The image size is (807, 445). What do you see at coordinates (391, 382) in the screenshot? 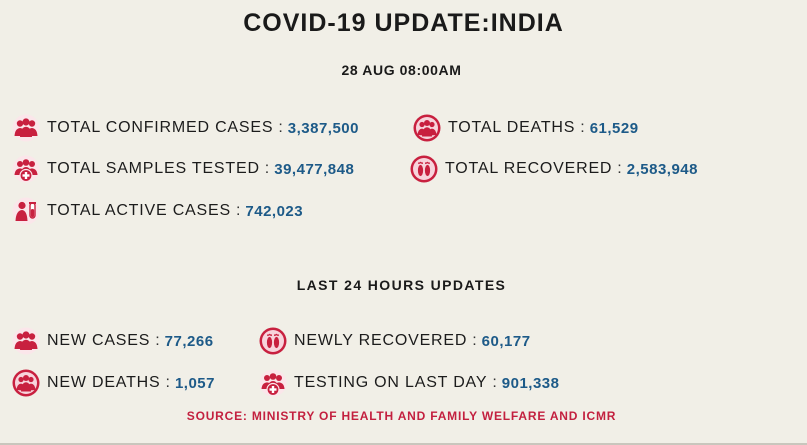
I see `stat-label: TESTING ON LAST DAY` at bounding box center [391, 382].